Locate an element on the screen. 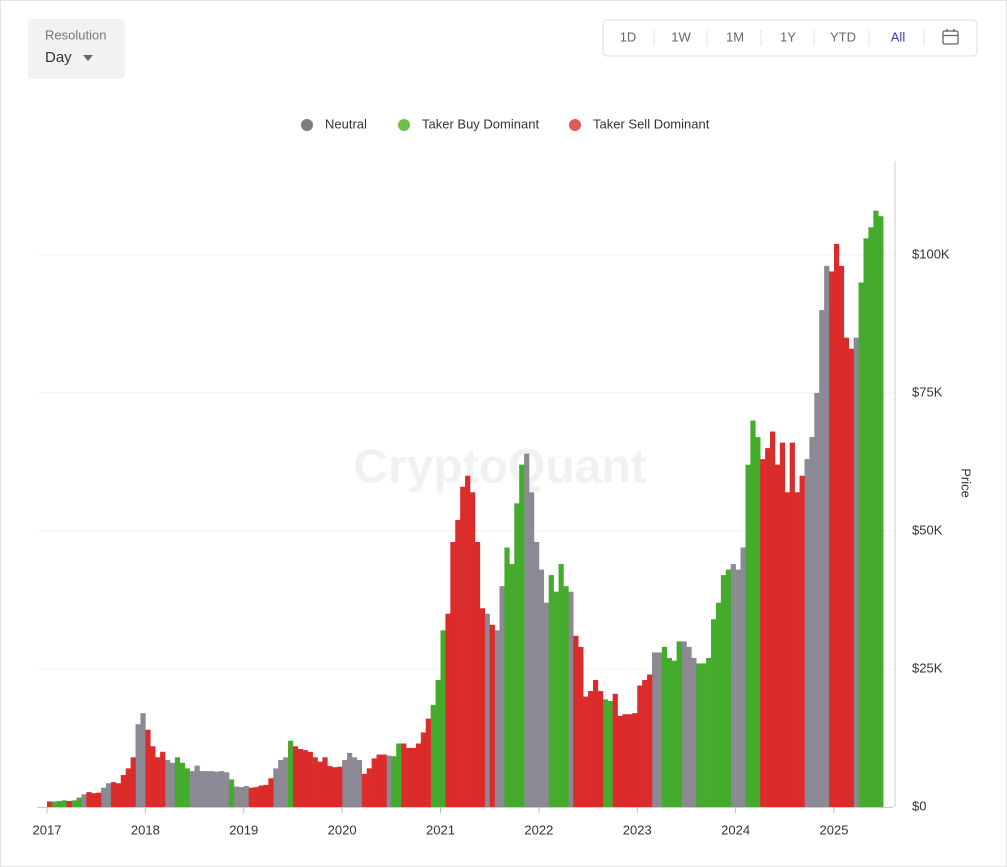  range-button: All is located at coordinates (898, 36).